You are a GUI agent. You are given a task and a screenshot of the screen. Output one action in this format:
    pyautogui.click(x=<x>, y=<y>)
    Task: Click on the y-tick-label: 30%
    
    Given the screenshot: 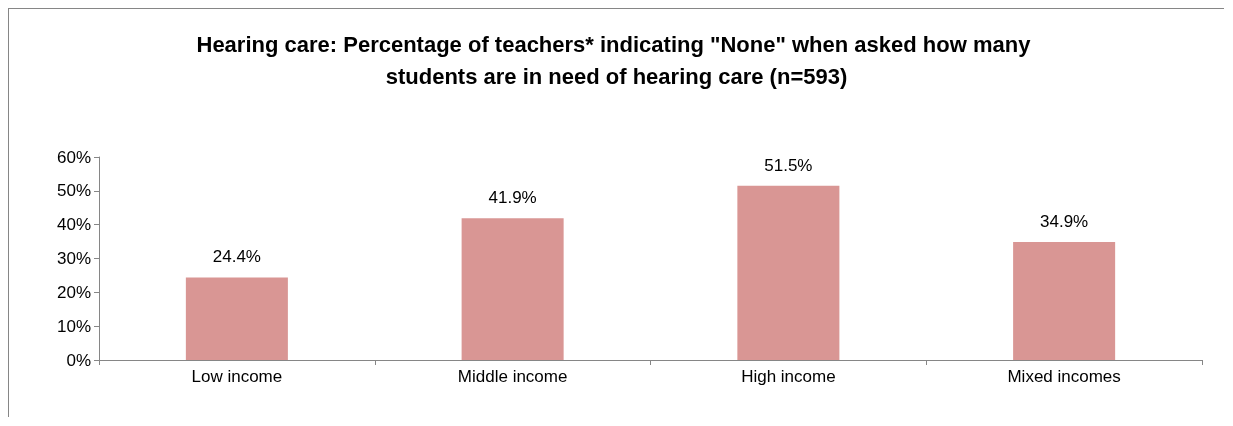 What is the action you would take?
    pyautogui.click(x=73, y=258)
    